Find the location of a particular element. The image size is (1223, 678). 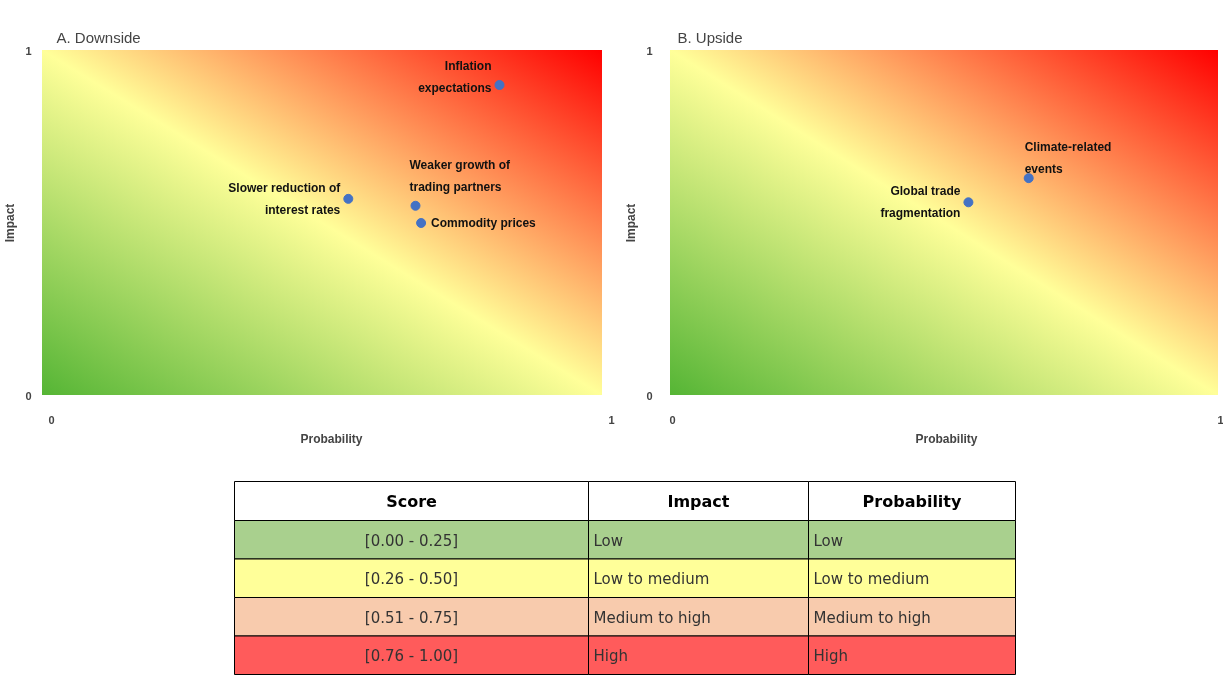

annotation: Climate-related events is located at coordinates (1068, 158).